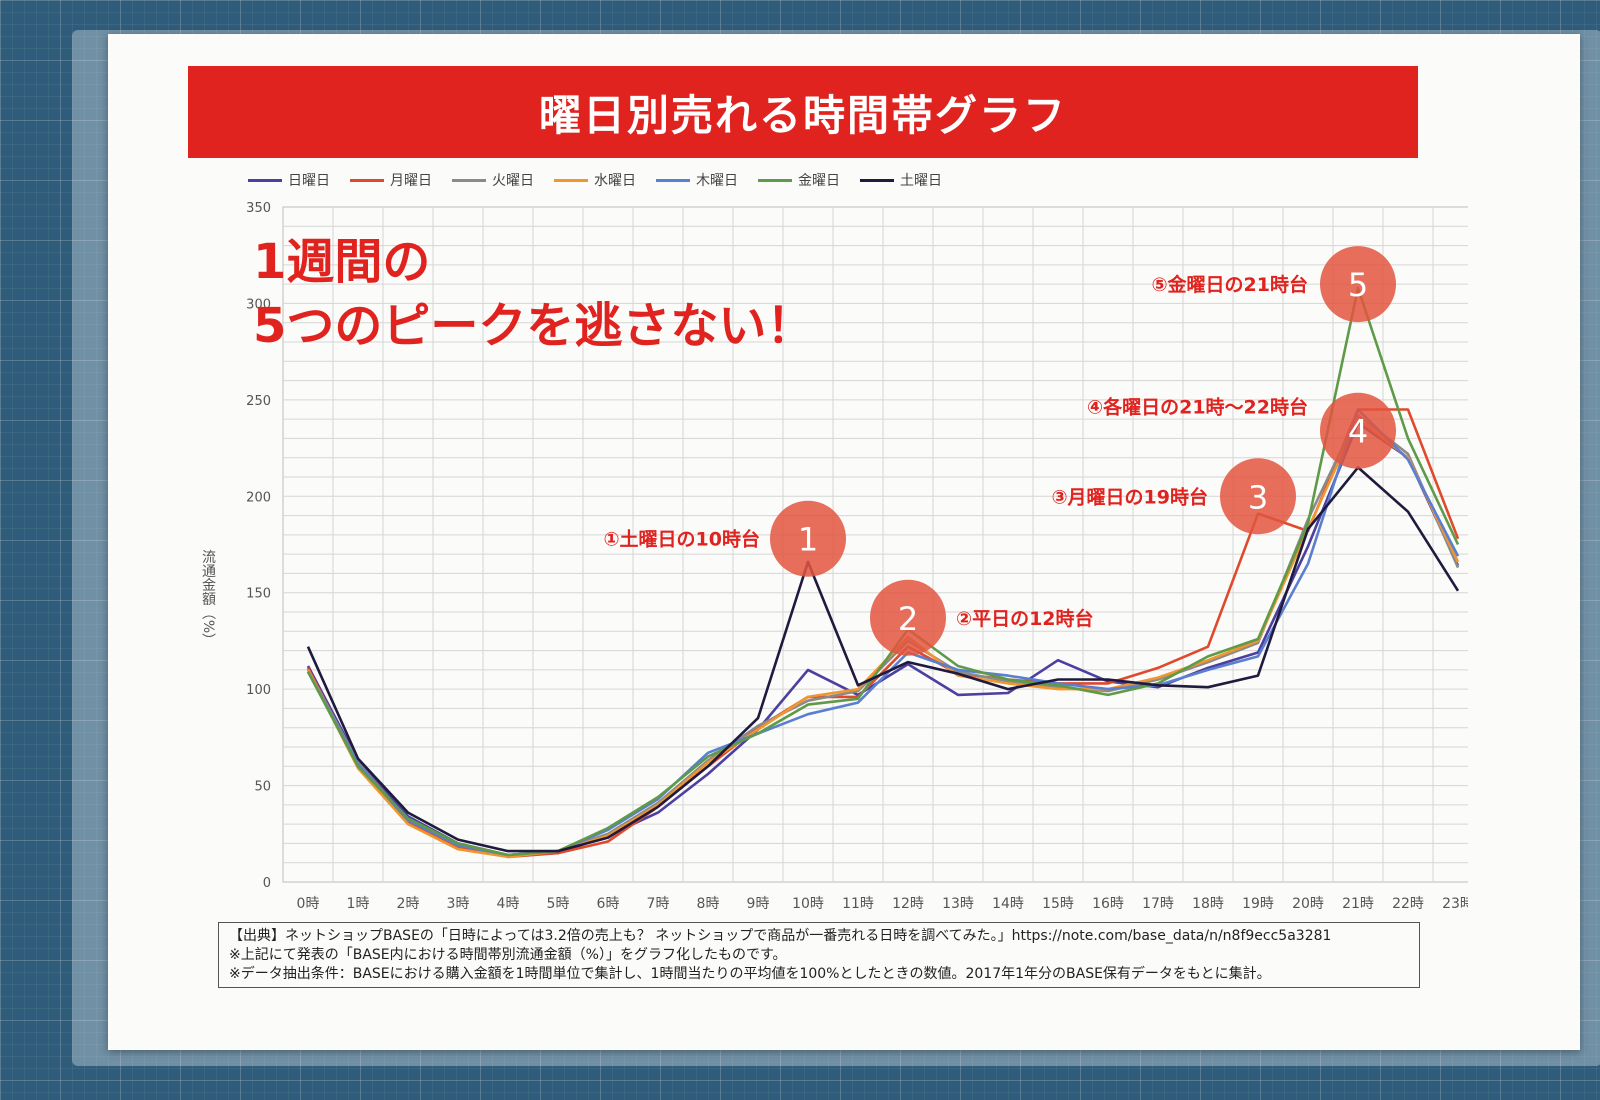 This screenshot has height=1100, width=1600. I want to click on legend-item: 金曜日, so click(799, 180).